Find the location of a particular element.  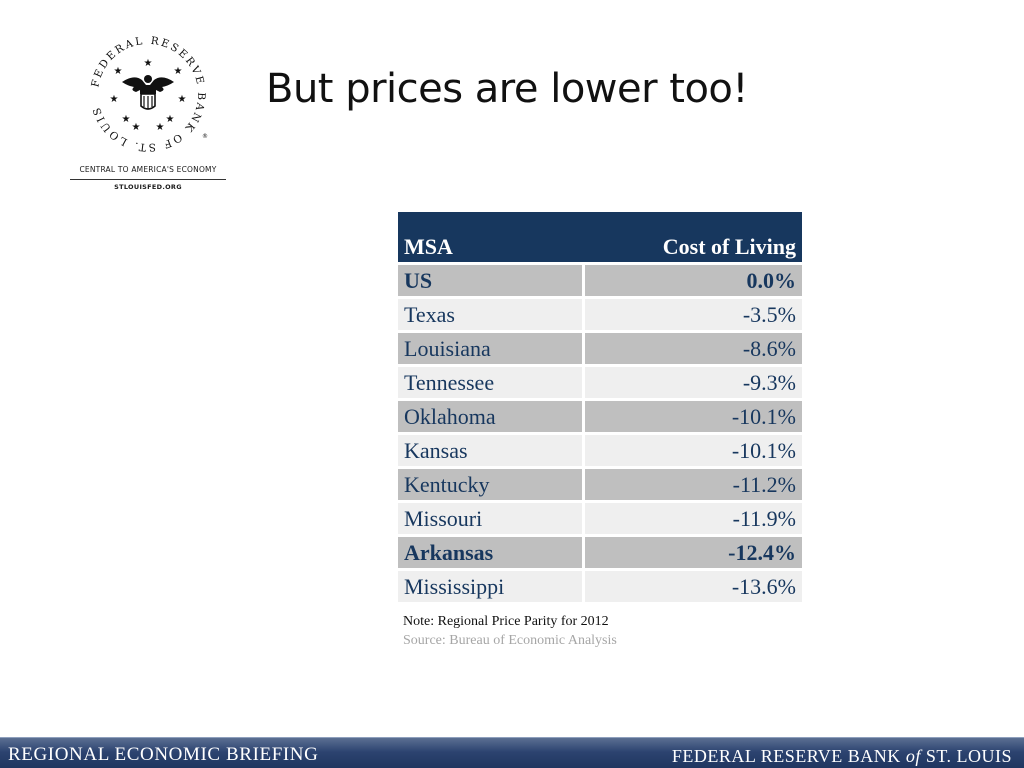

msa-cell: Arkansas is located at coordinates (491, 552).